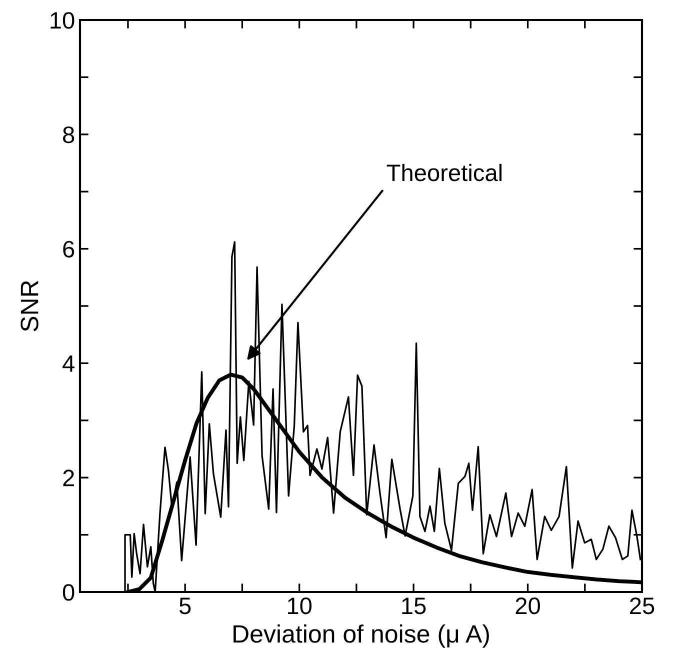 This screenshot has height=664, width=673. What do you see at coordinates (185, 606) in the screenshot?
I see `x-tick-label: 5` at bounding box center [185, 606].